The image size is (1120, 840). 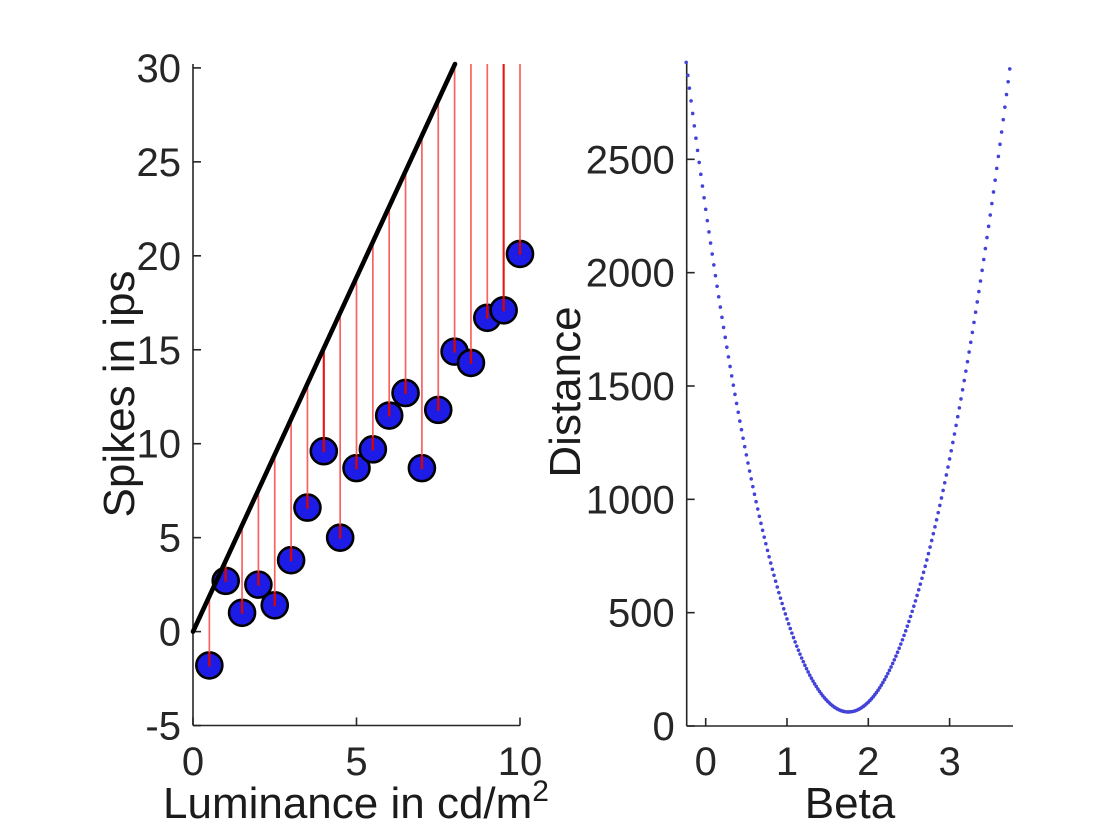 I want to click on left-plot-y-tick-label: 25, so click(x=159, y=163).